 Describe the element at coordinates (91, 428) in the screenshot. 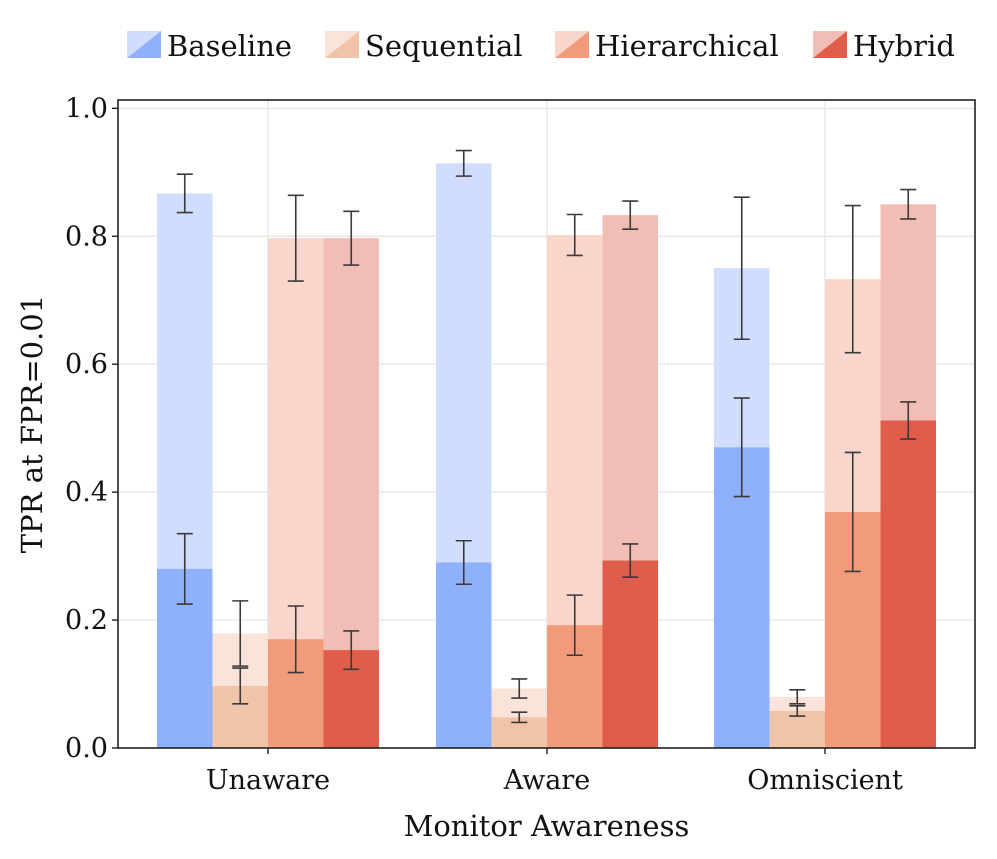

I see `y-axis: 0.0 0.2 0.4 0.6 0.8 1.0` at that location.